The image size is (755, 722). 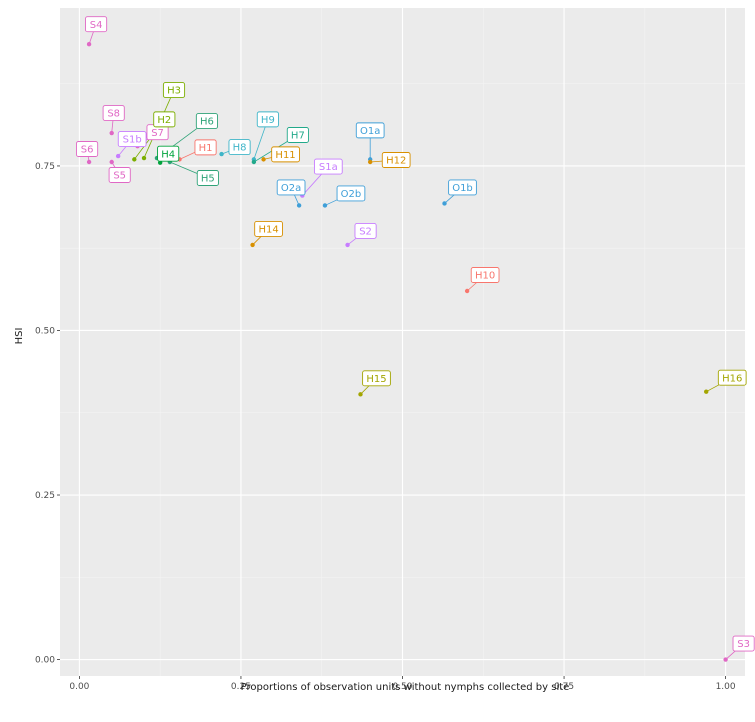 I want to click on x-axis-ticks: 0.00 0.25 0.50 0.75 1.00, so click(x=402, y=684).